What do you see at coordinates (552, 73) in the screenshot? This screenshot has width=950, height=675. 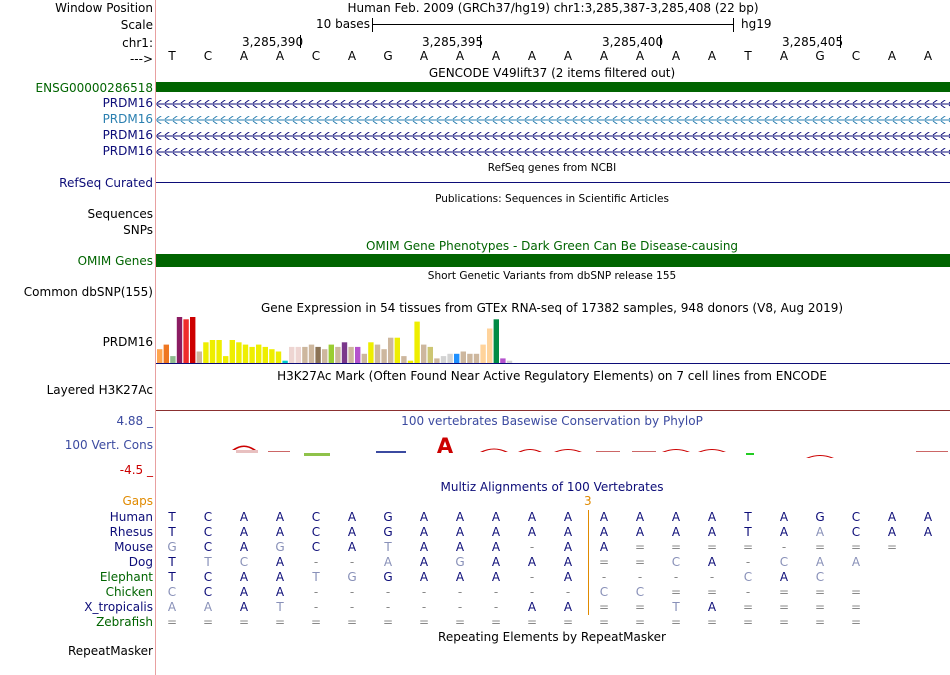 I see `gencode-title: GENCODE V49lift37 (2 items filtered out)` at bounding box center [552, 73].